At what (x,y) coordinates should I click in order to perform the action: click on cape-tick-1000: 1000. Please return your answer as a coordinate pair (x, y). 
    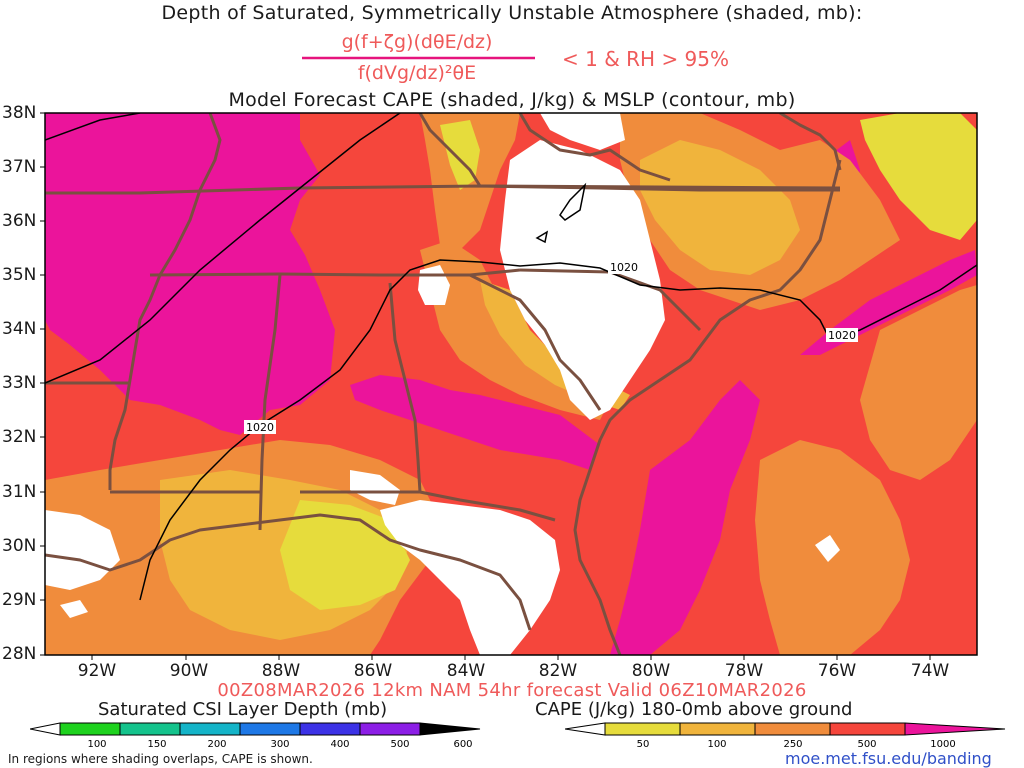
    Looking at the image, I should click on (942, 744).